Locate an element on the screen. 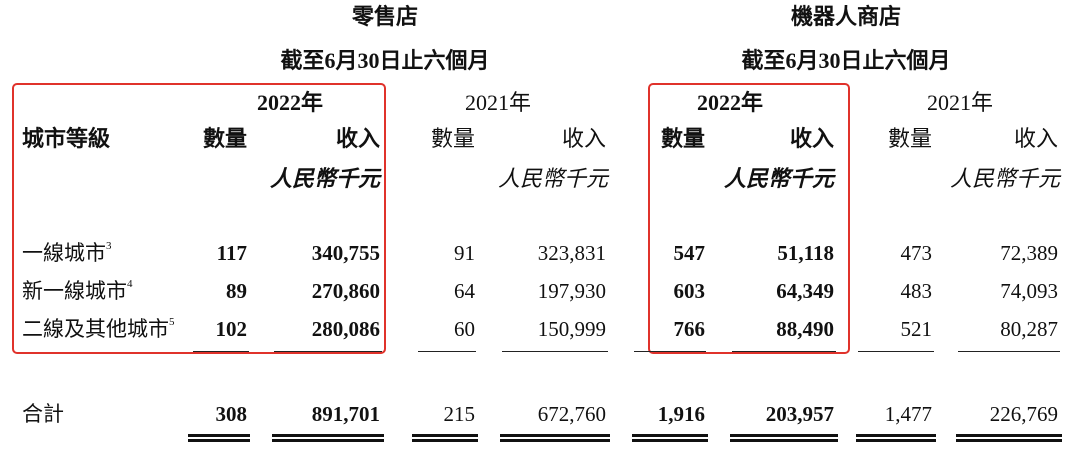  retail-2022-count: 89 is located at coordinates (236, 291).